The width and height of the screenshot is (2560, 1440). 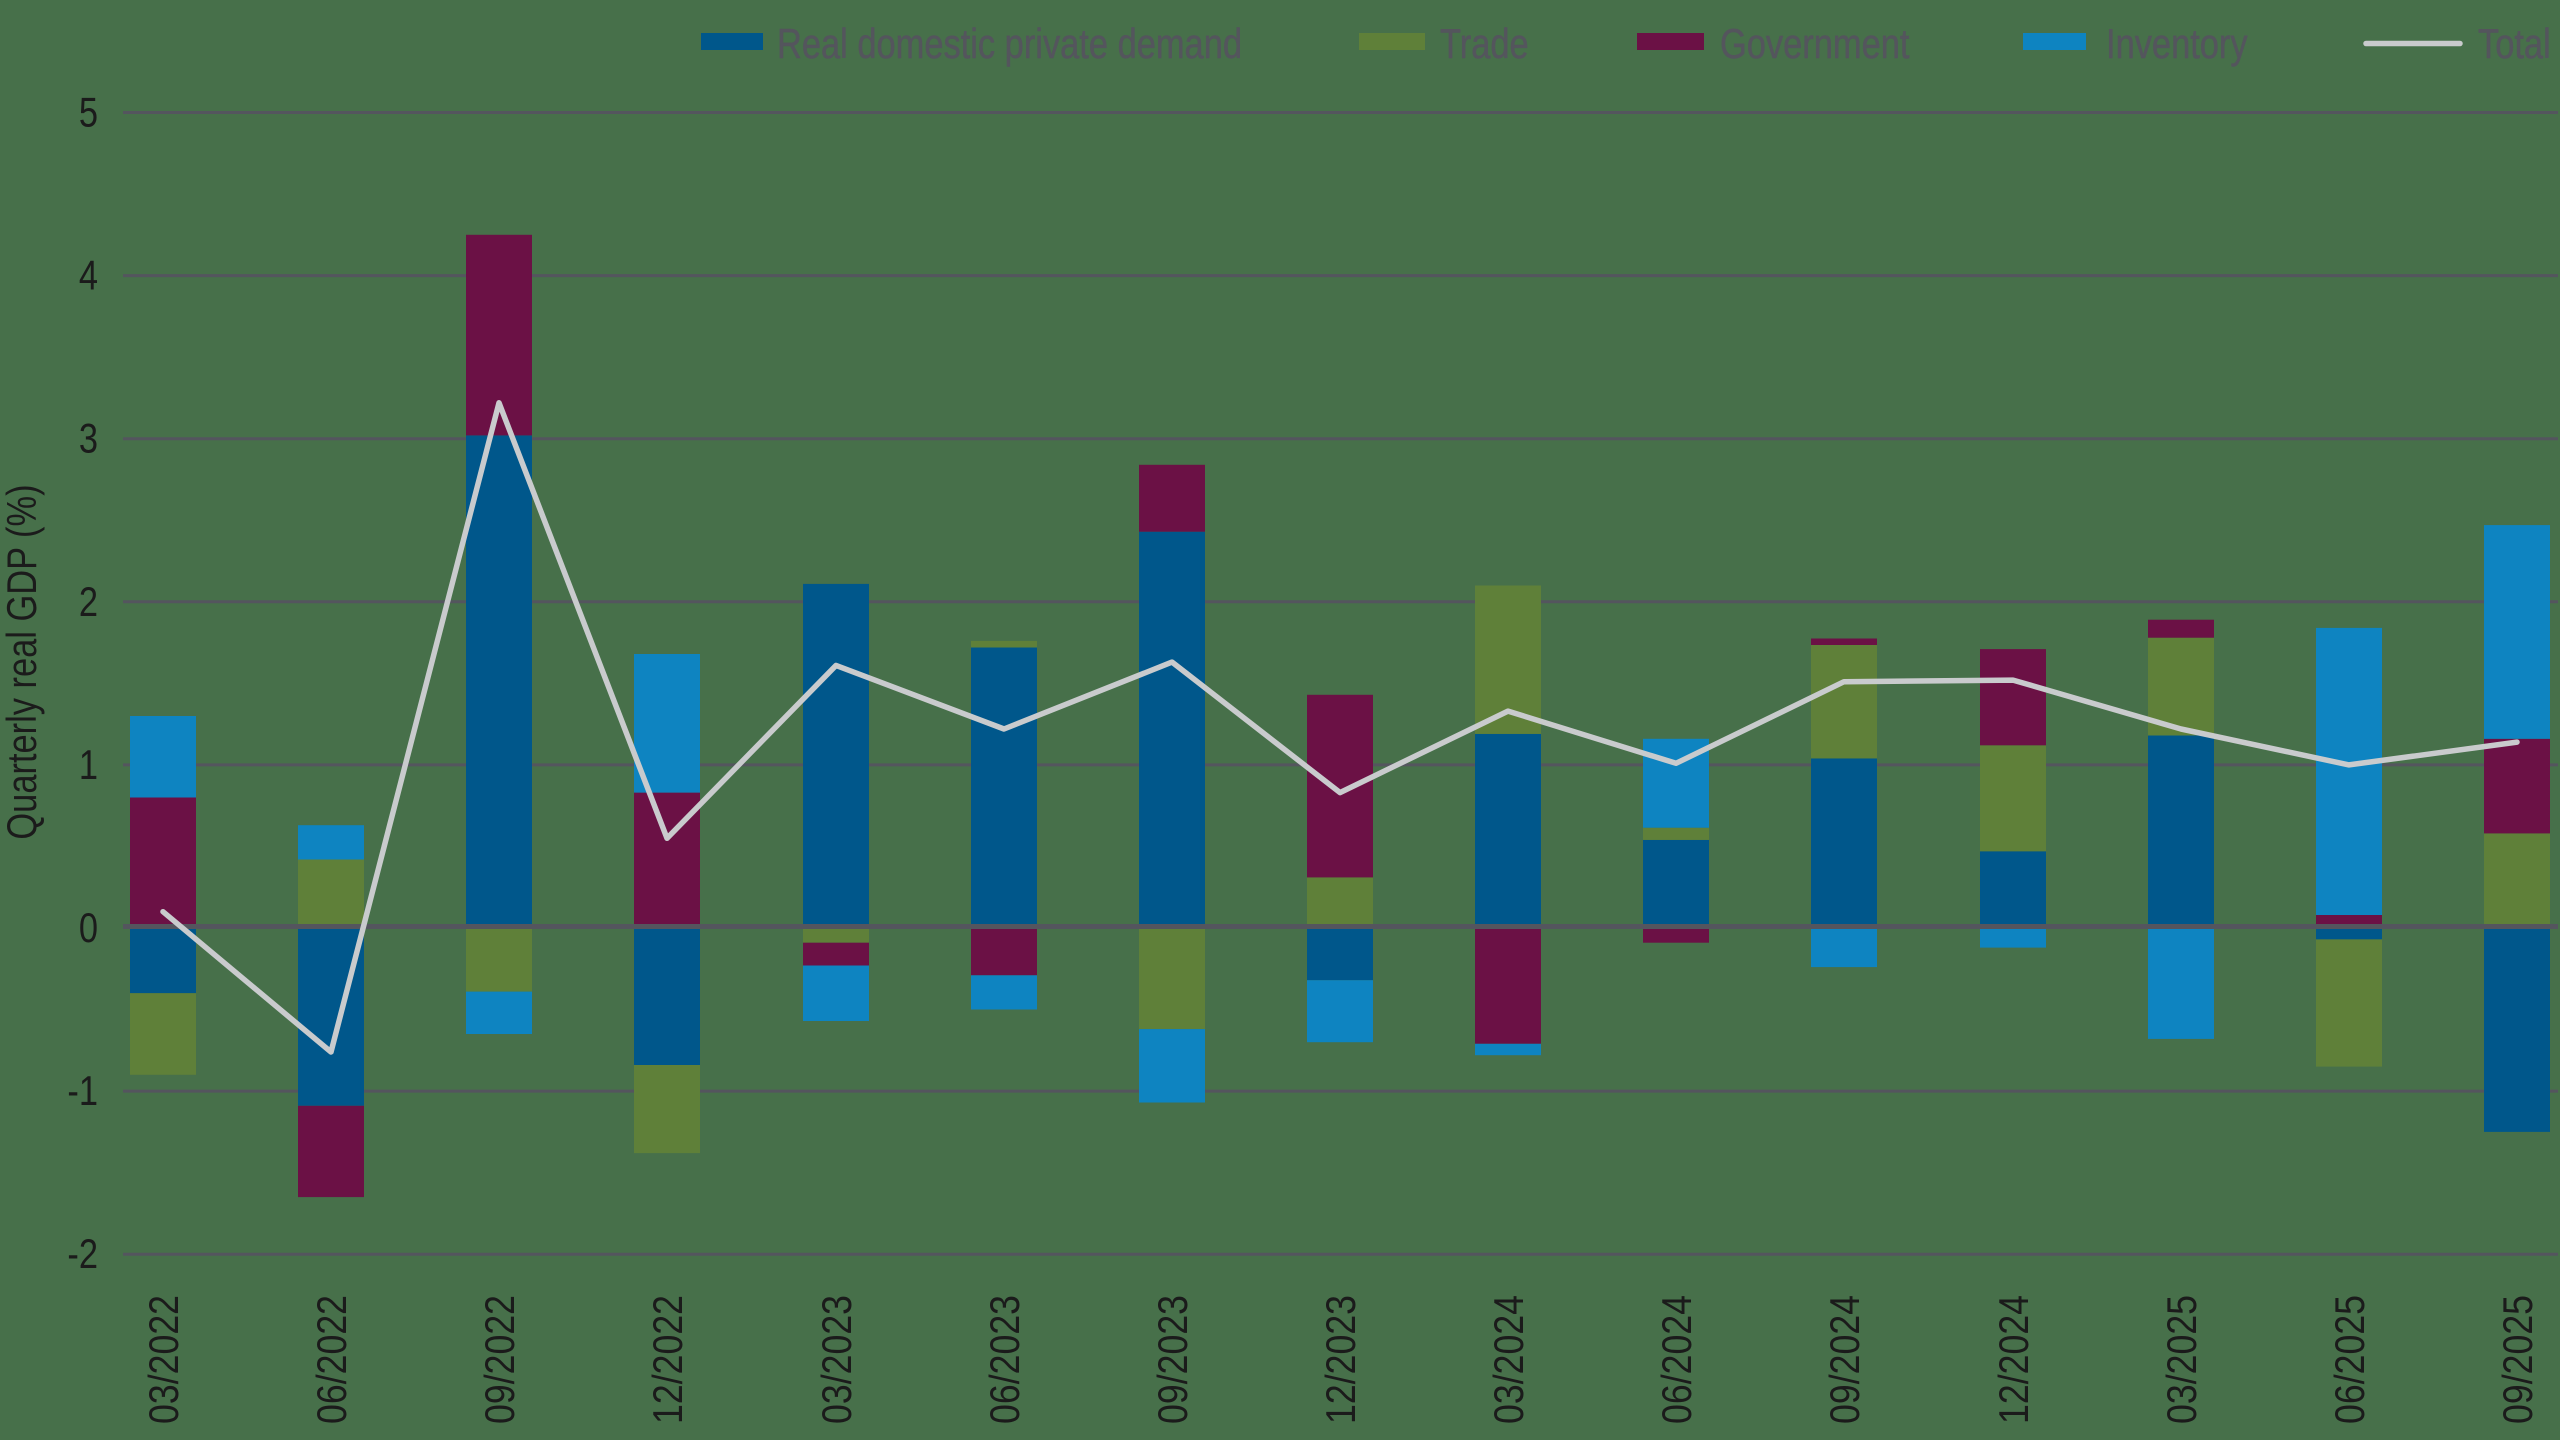 I want to click on svg-text: Real domestic private demand, so click(x=1009, y=44).